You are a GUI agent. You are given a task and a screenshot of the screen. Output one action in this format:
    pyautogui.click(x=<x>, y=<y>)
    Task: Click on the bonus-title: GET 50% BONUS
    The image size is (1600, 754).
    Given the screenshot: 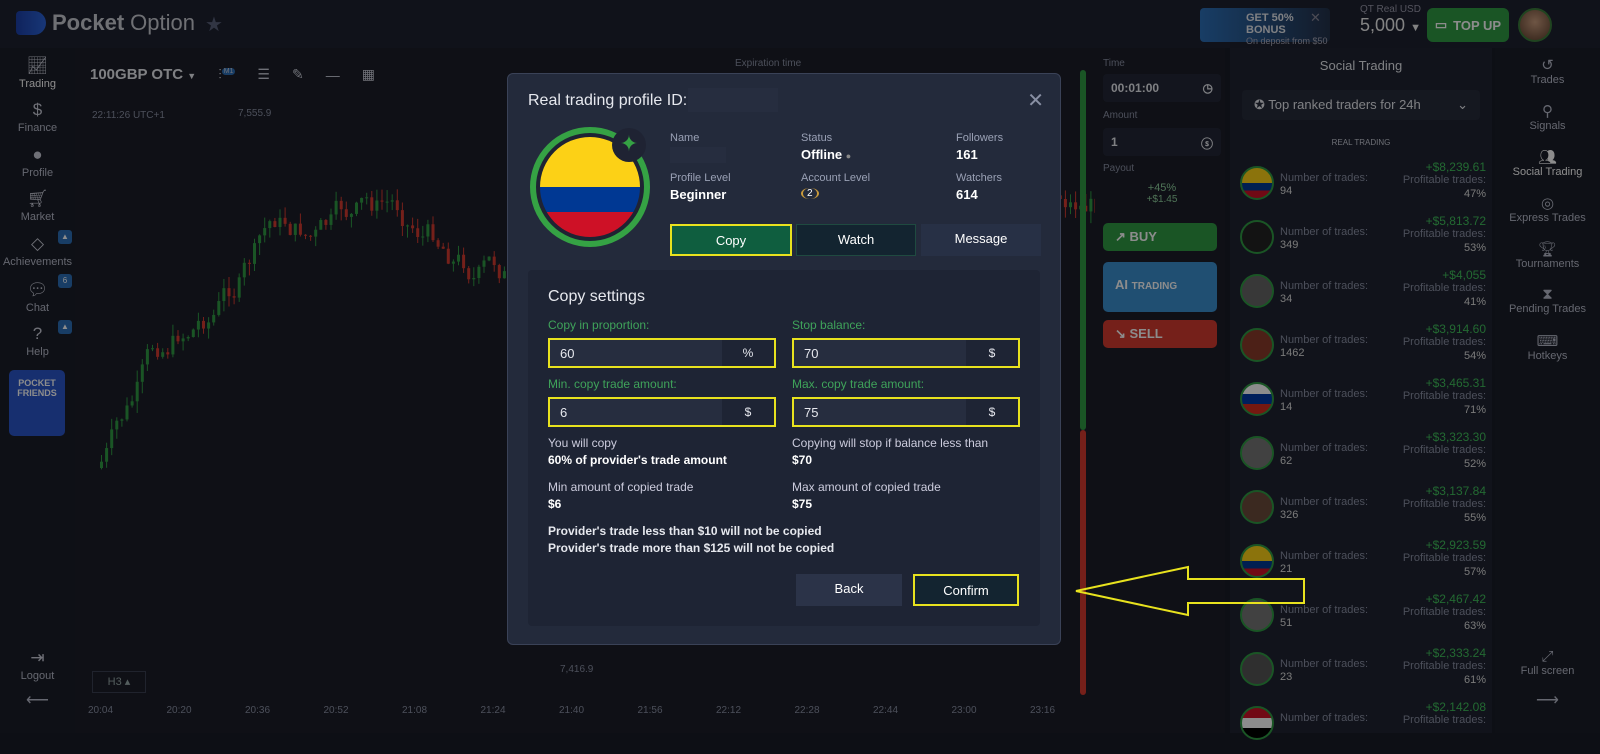 What is the action you would take?
    pyautogui.click(x=1270, y=24)
    